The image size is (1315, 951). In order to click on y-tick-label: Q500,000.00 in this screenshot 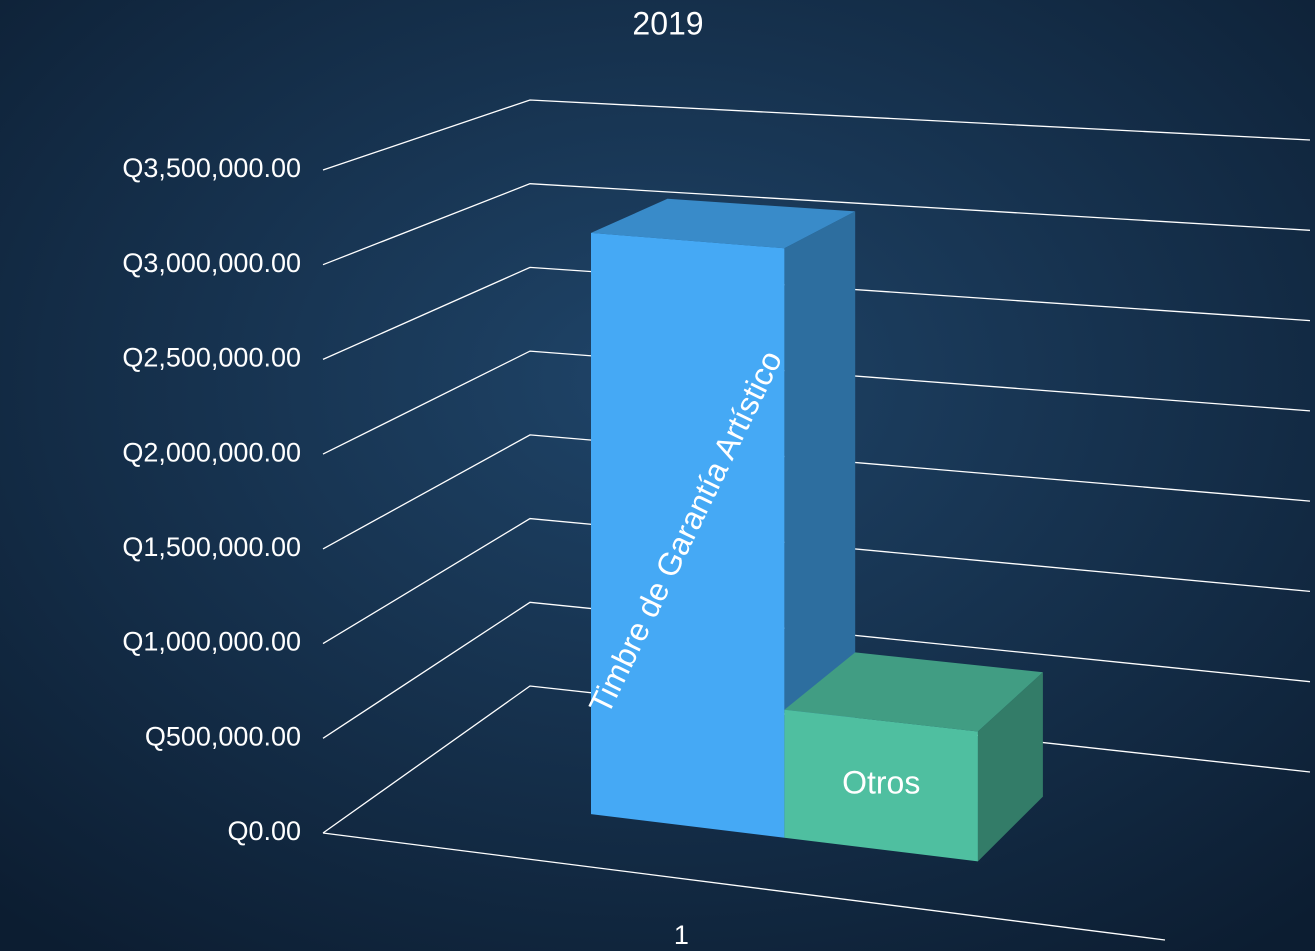, I will do `click(223, 736)`.